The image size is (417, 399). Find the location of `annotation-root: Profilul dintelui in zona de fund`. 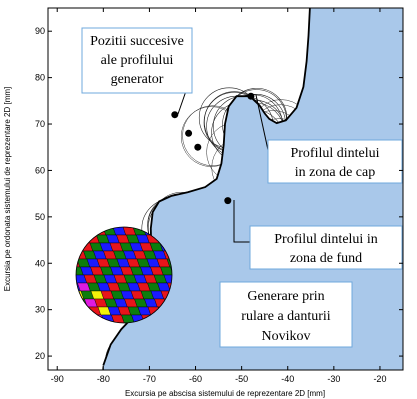

annotation-root: Profilul dintelui in zona de fund is located at coordinates (326, 247).